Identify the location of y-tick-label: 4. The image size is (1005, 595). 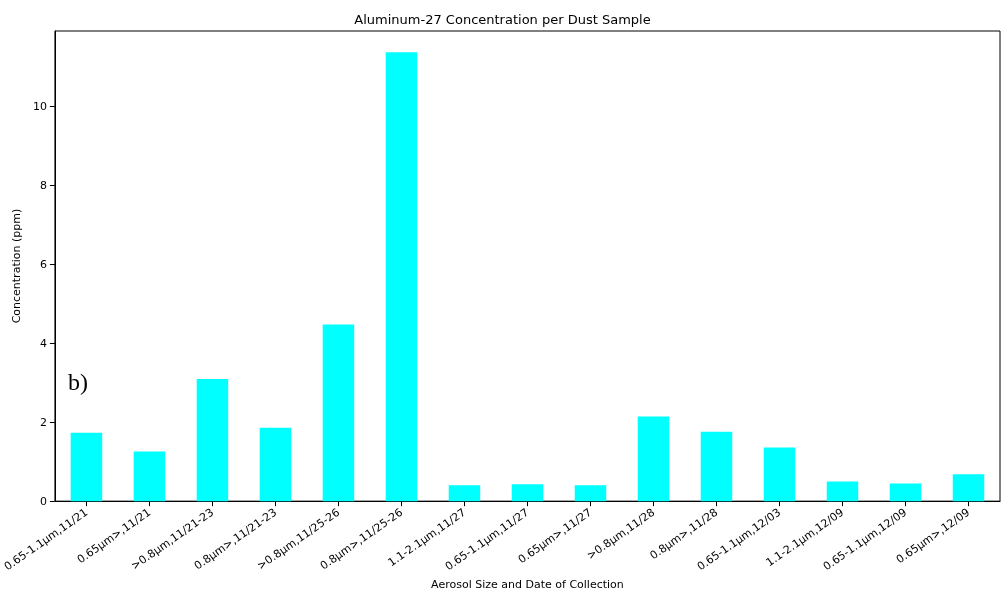
(43, 343).